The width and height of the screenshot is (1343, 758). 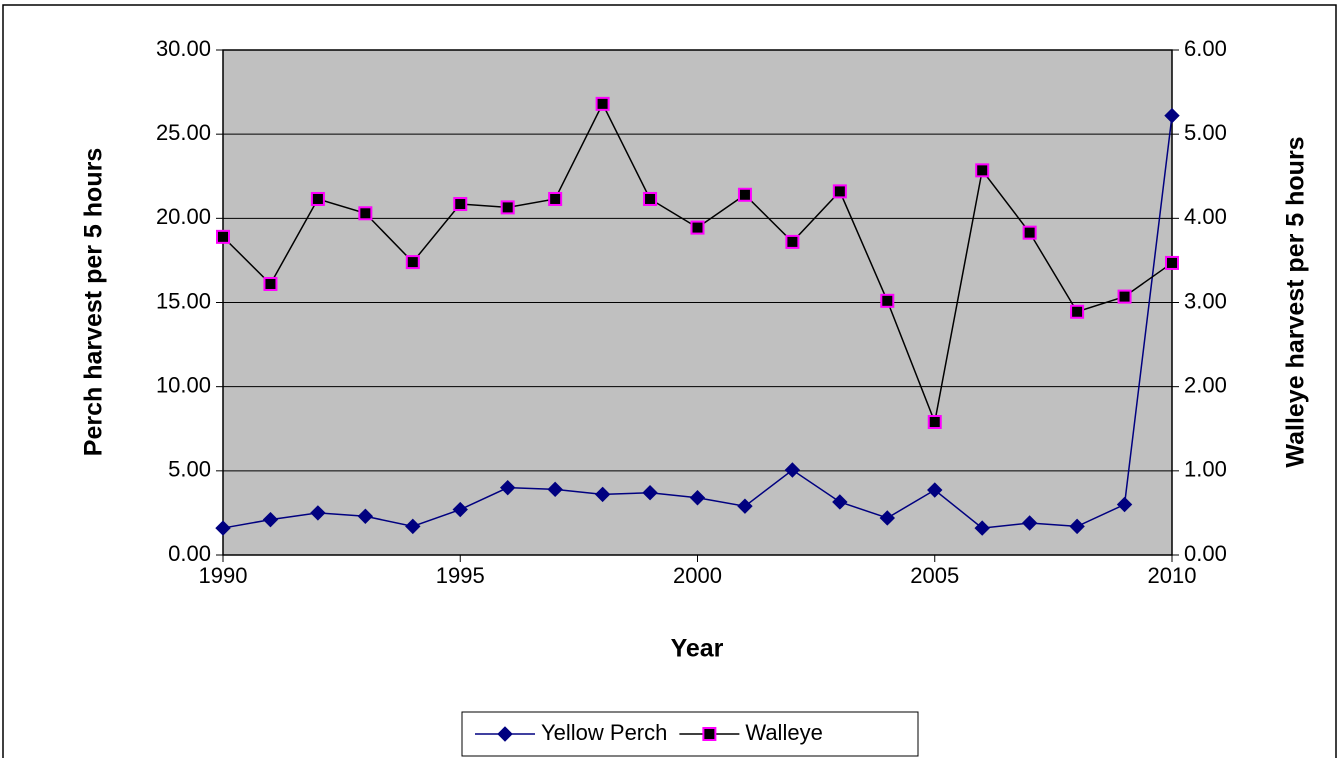 I want to click on x-tick-label: 1990, so click(x=223, y=575).